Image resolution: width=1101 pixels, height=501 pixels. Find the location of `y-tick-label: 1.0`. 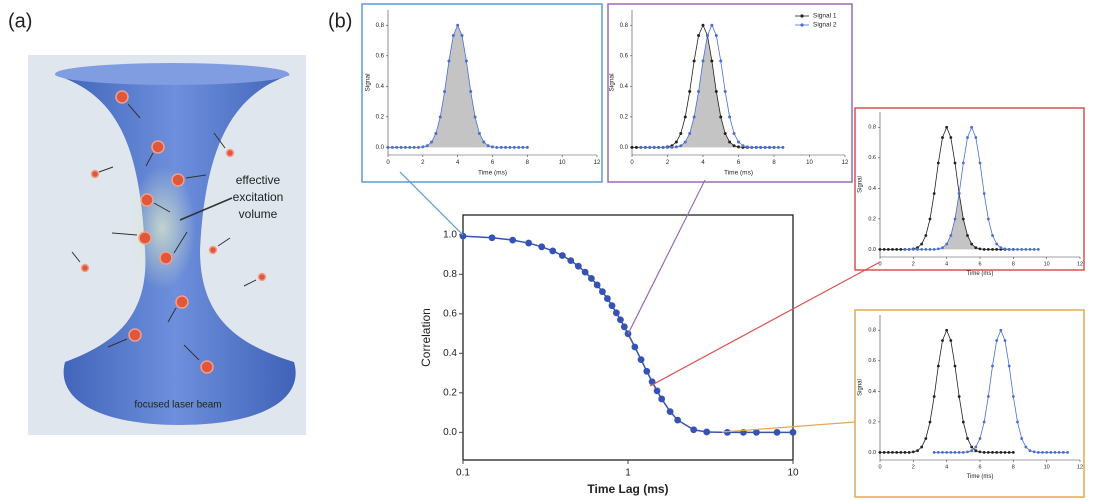

y-tick-label: 1.0 is located at coordinates (450, 234).